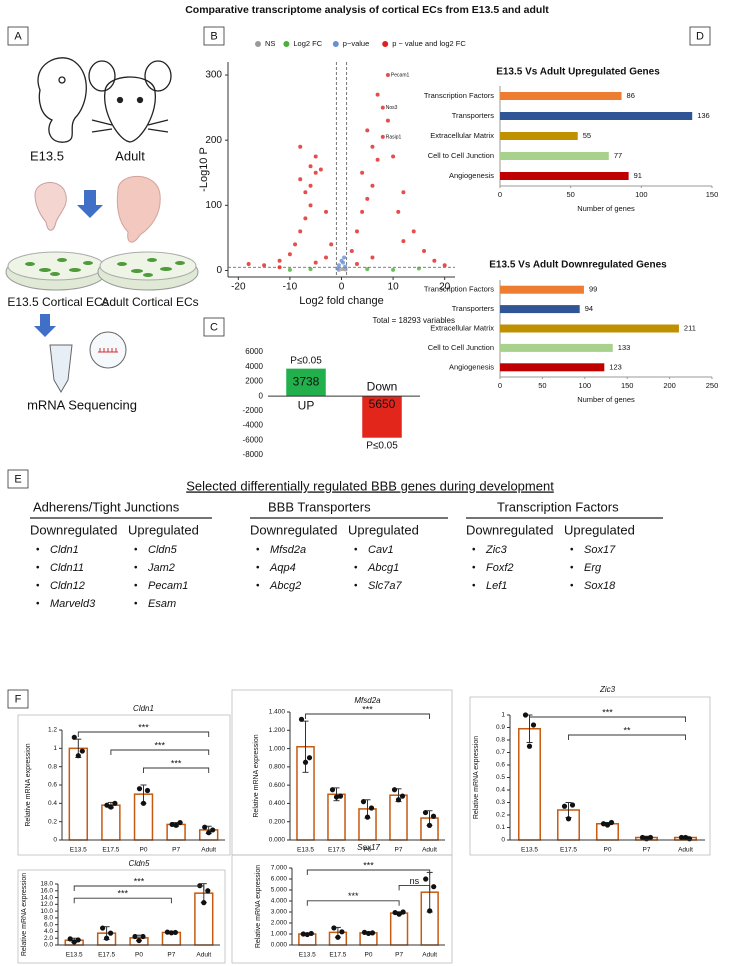 Image resolution: width=735 pixels, height=966 pixels. Describe the element at coordinates (52, 803) in the screenshot. I see `y-tick-label: 0.4` at that location.